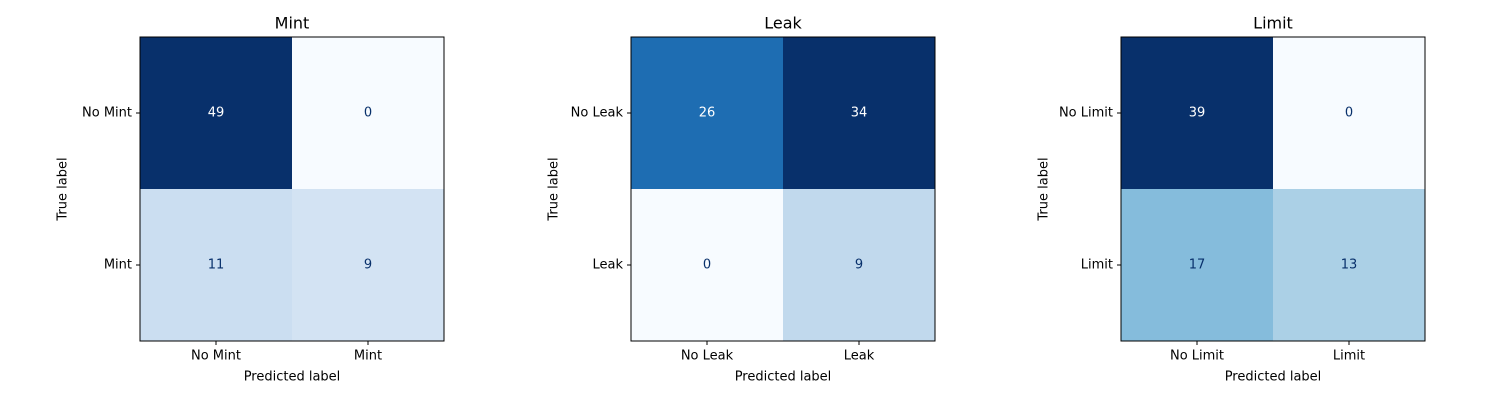  What do you see at coordinates (216, 356) in the screenshot?
I see `x-tick-label: No Mint` at bounding box center [216, 356].